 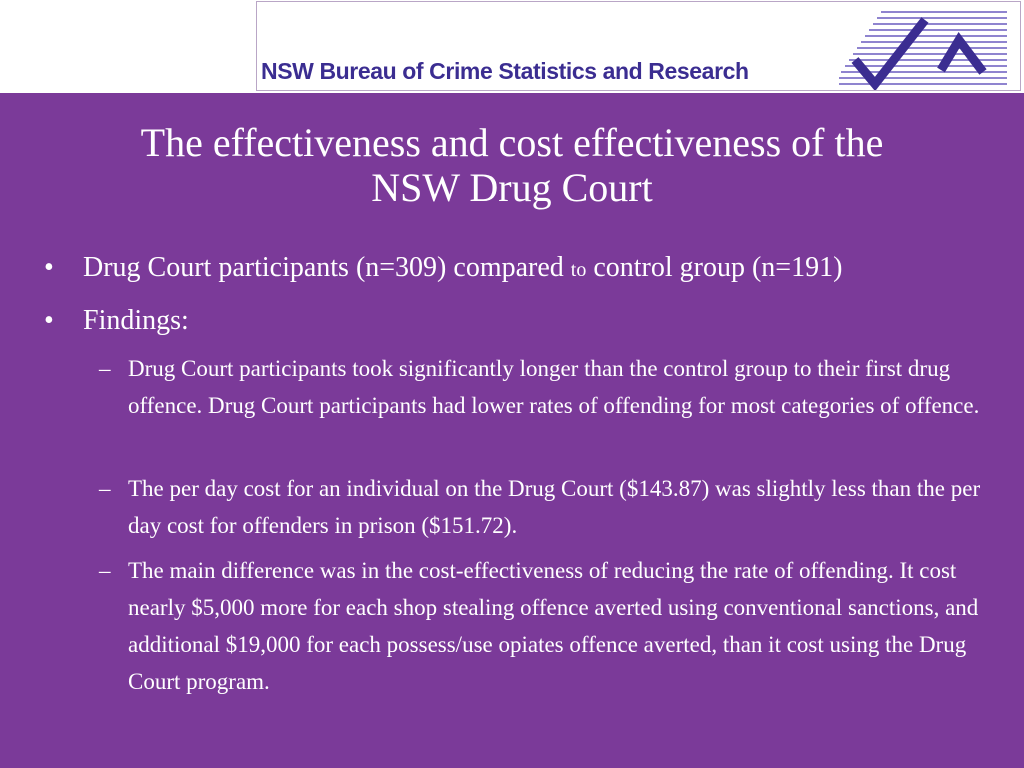 I want to click on bullet-text: Findings:, so click(x=136, y=320).